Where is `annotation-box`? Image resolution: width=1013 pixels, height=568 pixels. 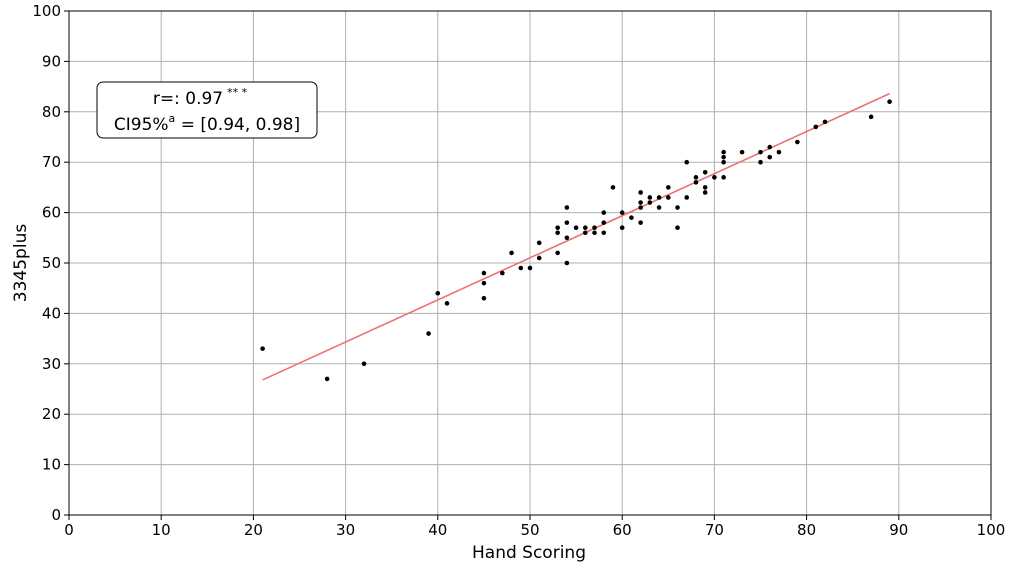
annotation-box is located at coordinates (207, 110).